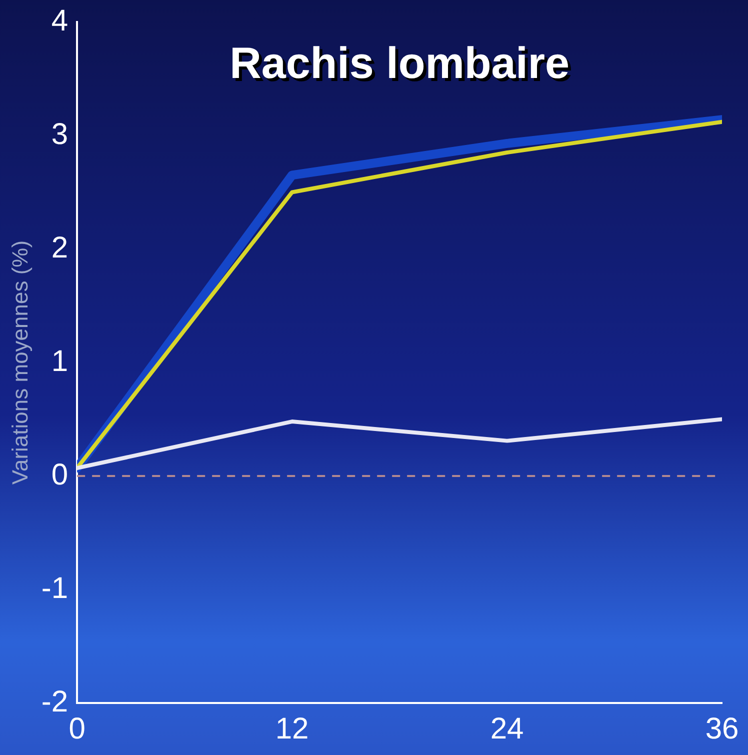 The image size is (748, 755). I want to click on y-tick-label: -1, so click(54, 588).